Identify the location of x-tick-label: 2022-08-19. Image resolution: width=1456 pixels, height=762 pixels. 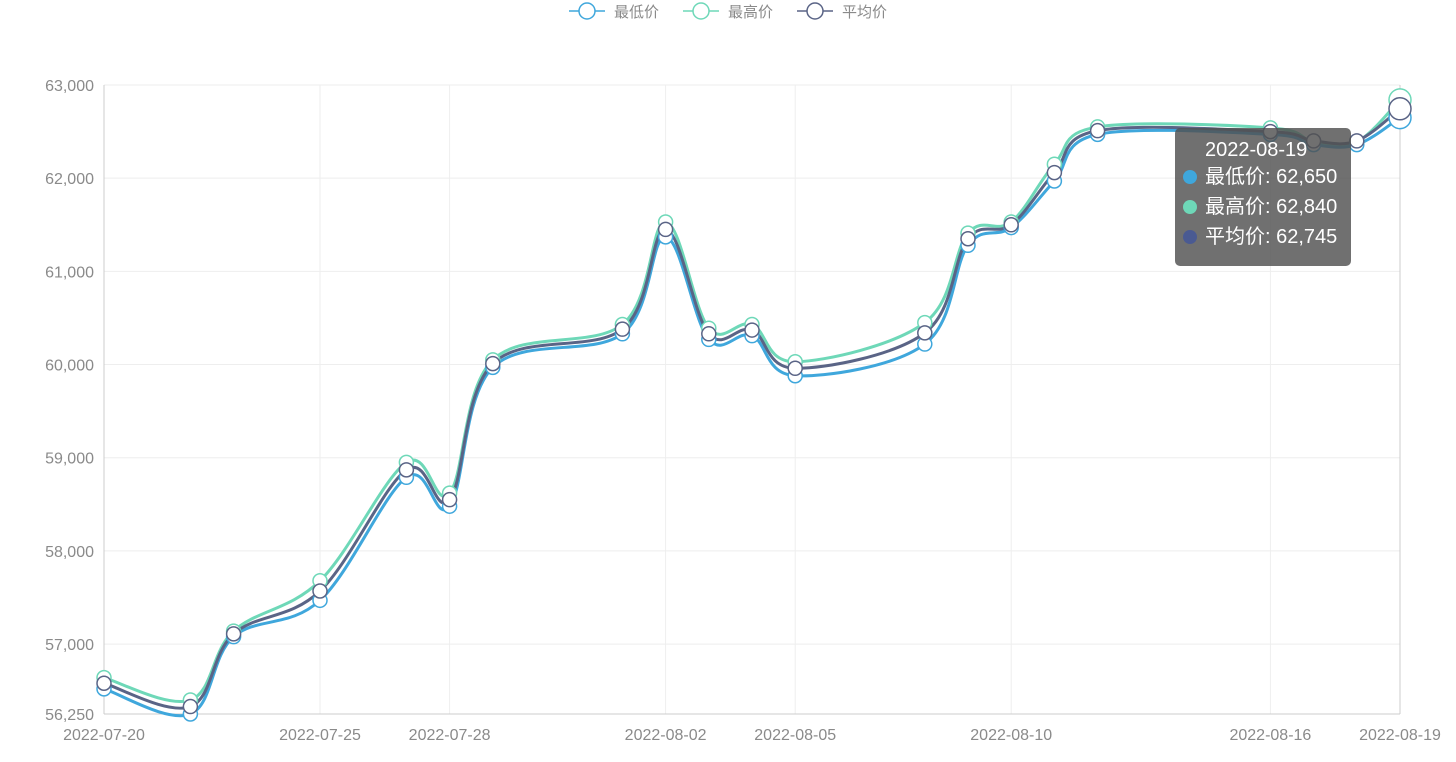
(1400, 735).